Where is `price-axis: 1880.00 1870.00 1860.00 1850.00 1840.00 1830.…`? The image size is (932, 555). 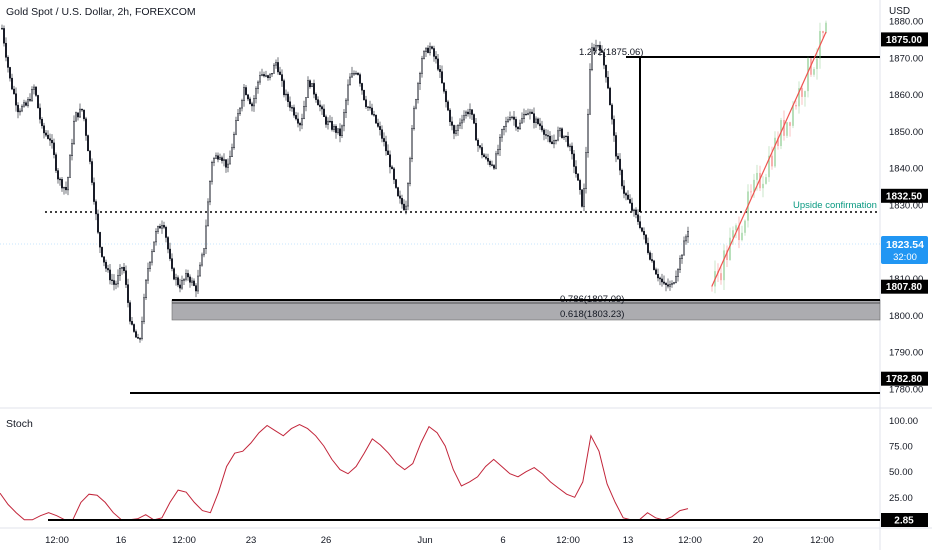
price-axis: 1880.00 1870.00 1860.00 1850.00 1840.00 1830.… is located at coordinates (906, 206).